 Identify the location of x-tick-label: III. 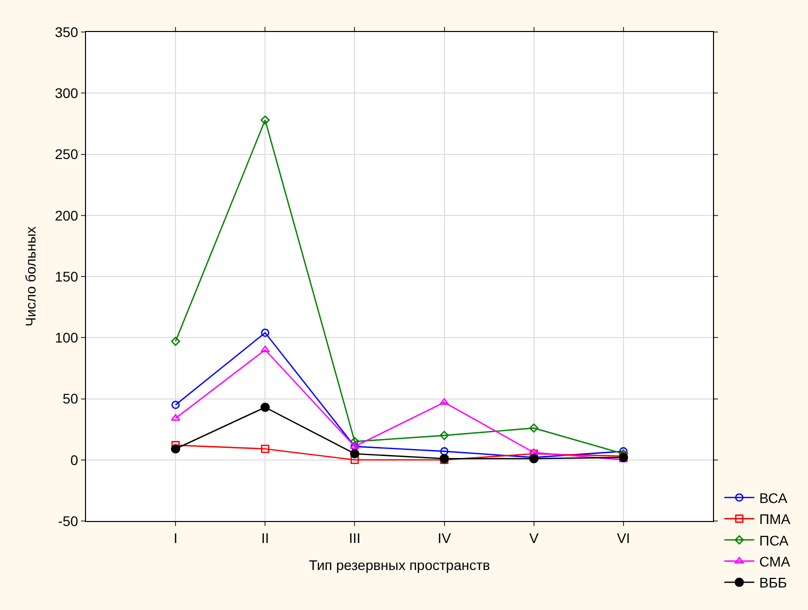
(354, 538).